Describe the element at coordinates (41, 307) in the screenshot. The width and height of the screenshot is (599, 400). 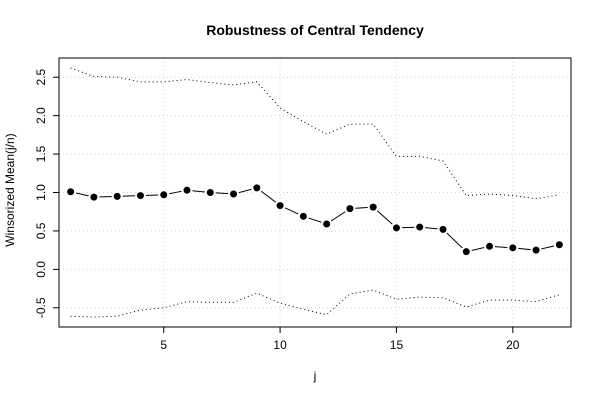
I see `y-tick-label: -0.5` at that location.